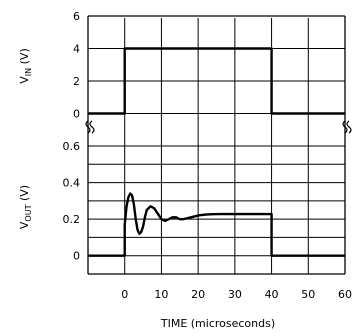 The height and width of the screenshot is (336, 353). Describe the element at coordinates (72, 183) in the screenshot. I see `y-tick-label: 0.4` at that location.